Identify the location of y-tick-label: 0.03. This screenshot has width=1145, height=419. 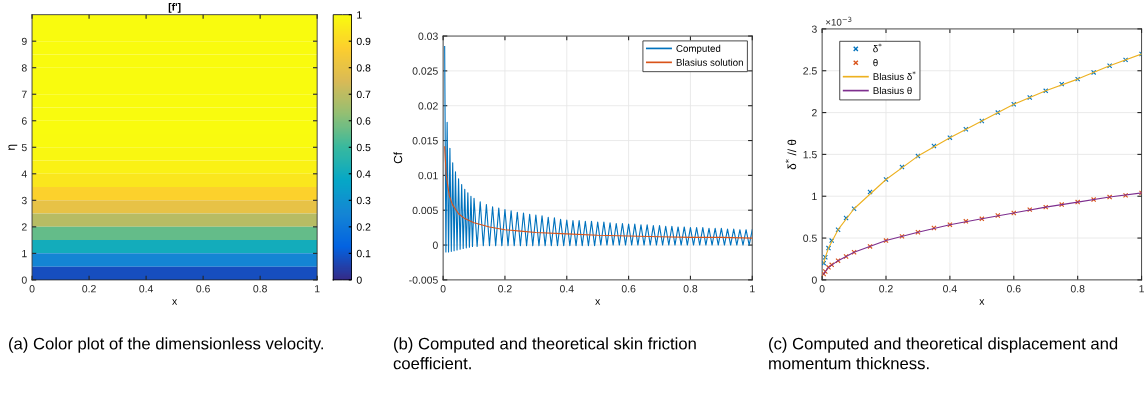
(428, 36).